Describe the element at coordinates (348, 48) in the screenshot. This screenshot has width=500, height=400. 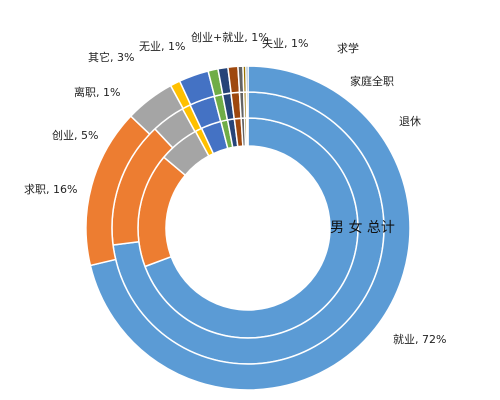
I see `label-求学: 求学` at that location.